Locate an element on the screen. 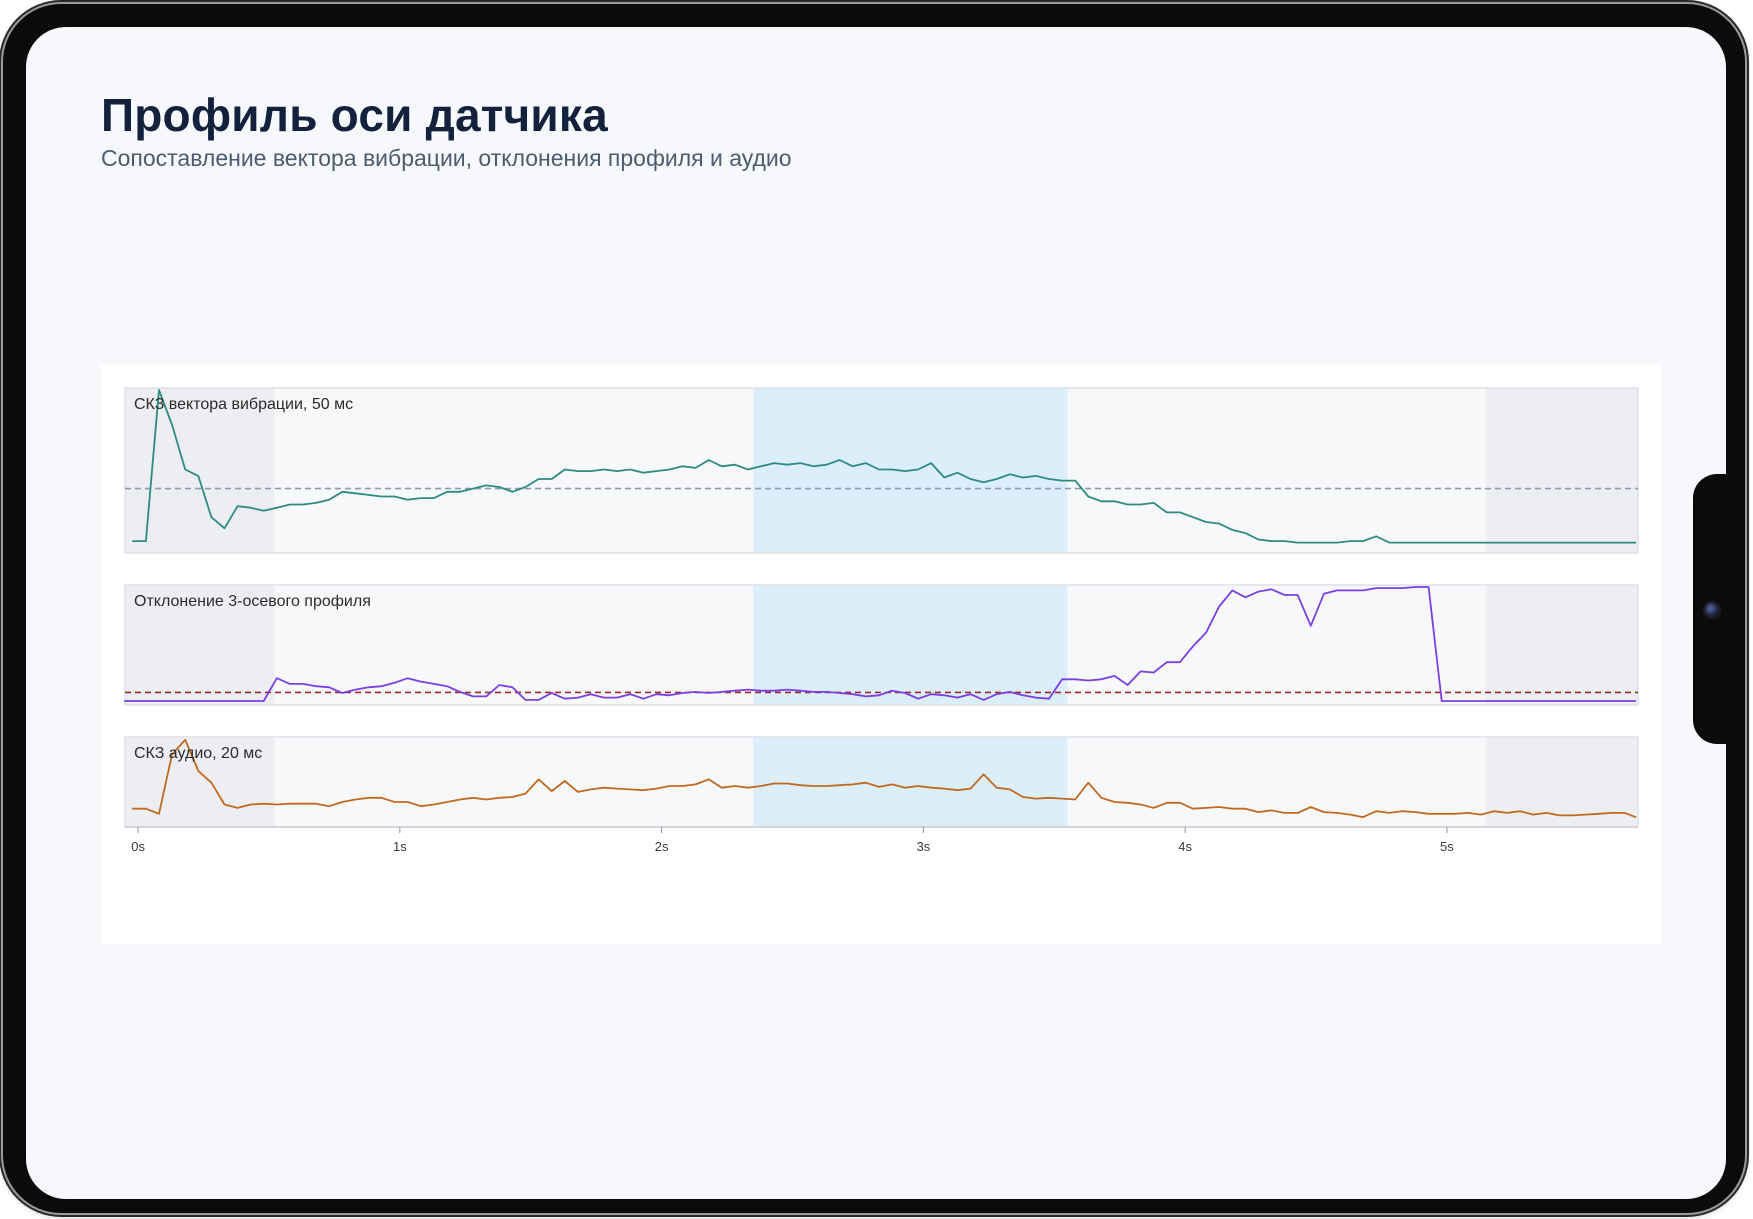 This screenshot has height=1219, width=1753. chart-panel-1: СКЗ вектора вибрации, 50 мс is located at coordinates (881, 470).